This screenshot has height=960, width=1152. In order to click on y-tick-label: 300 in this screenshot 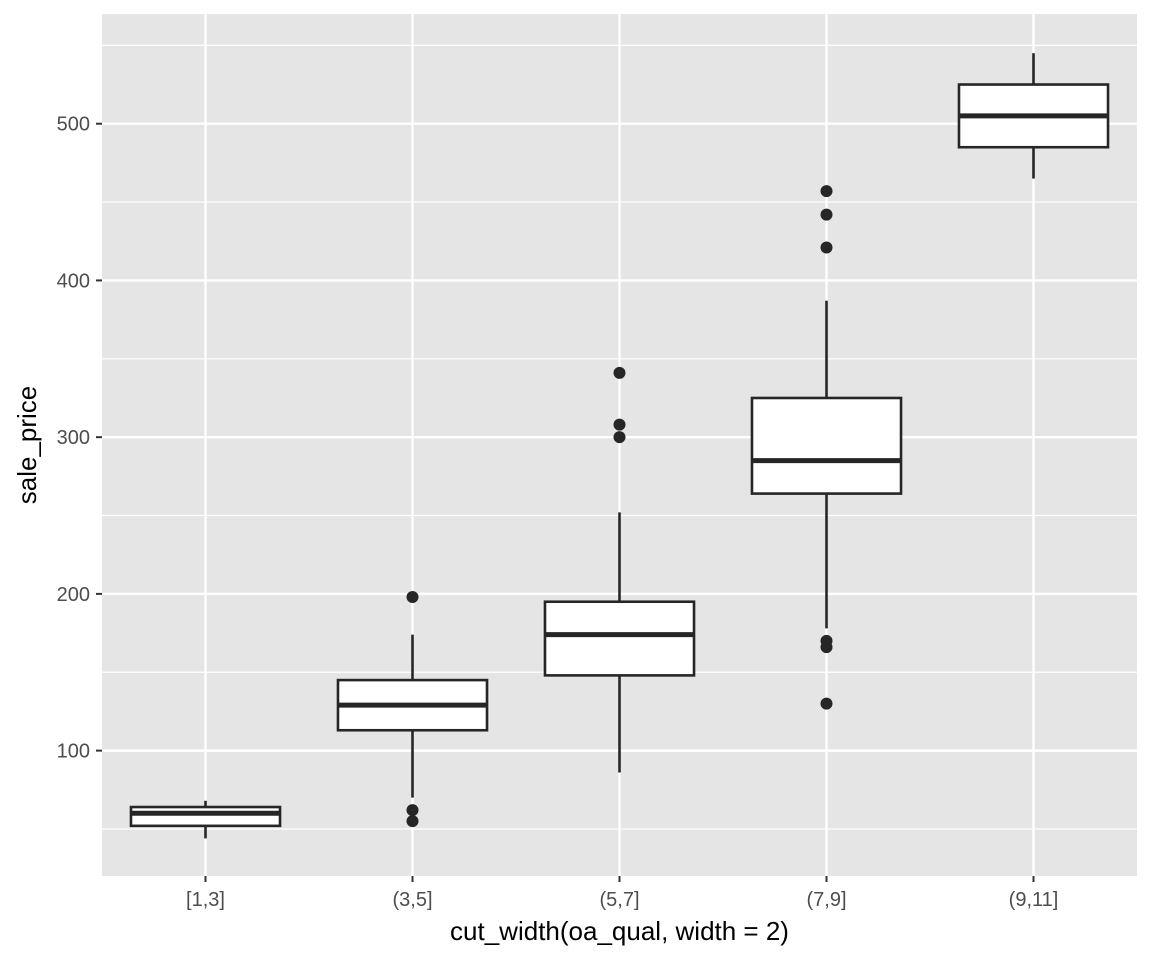, I will do `click(73, 438)`.